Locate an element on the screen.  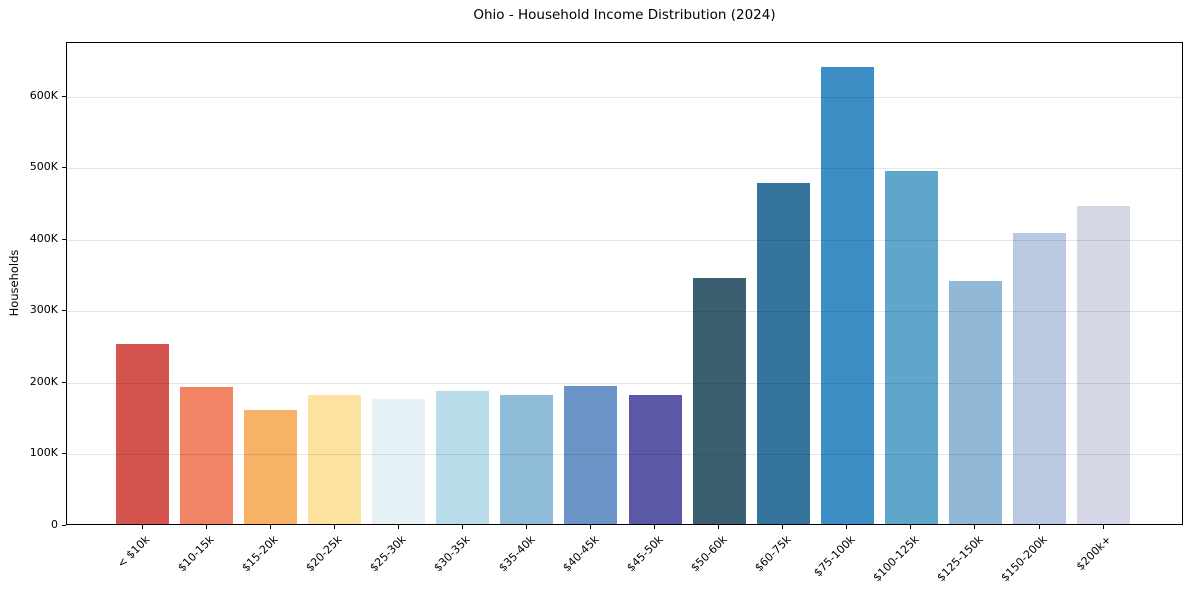
x-tick-label: $40-45k is located at coordinates (580, 554).